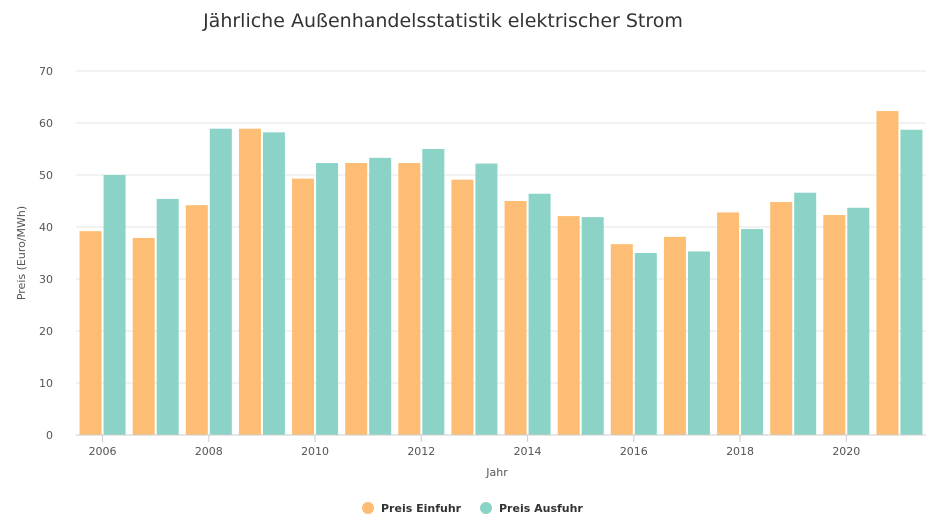 This screenshot has height=521, width=945. Describe the element at coordinates (209, 451) in the screenshot. I see `x-tick-label: 2008` at that location.